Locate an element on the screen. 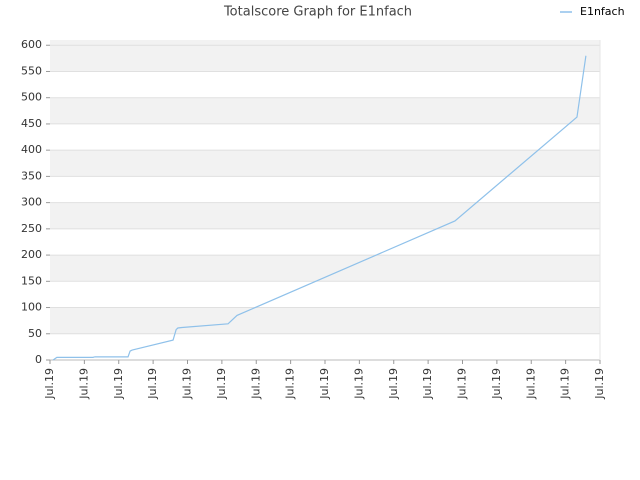 Image resolution: width=640 pixels, height=480 pixels. y-tick-label: 350 is located at coordinates (31, 175).